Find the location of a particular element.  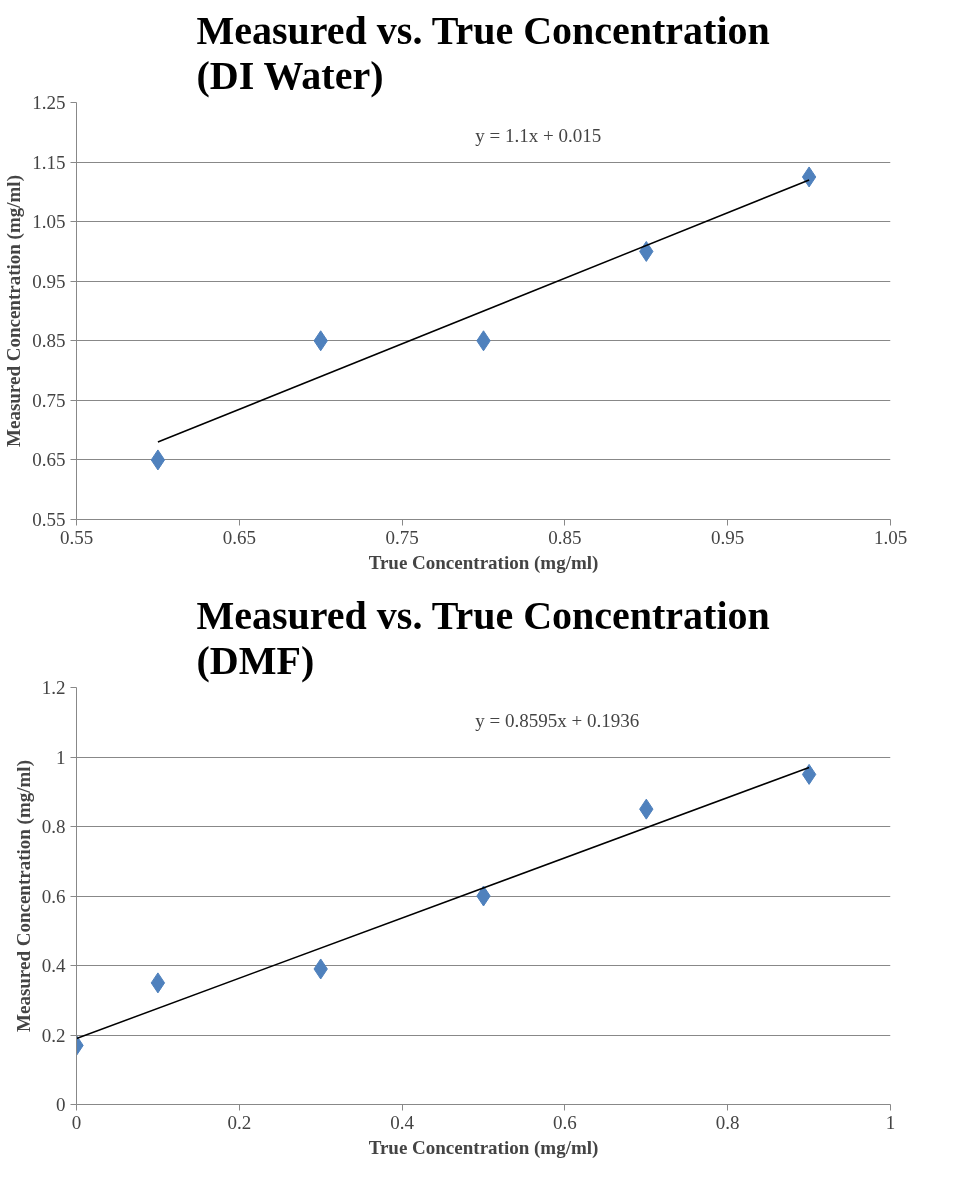

y-tick-label: 1.05 is located at coordinates (49, 222).